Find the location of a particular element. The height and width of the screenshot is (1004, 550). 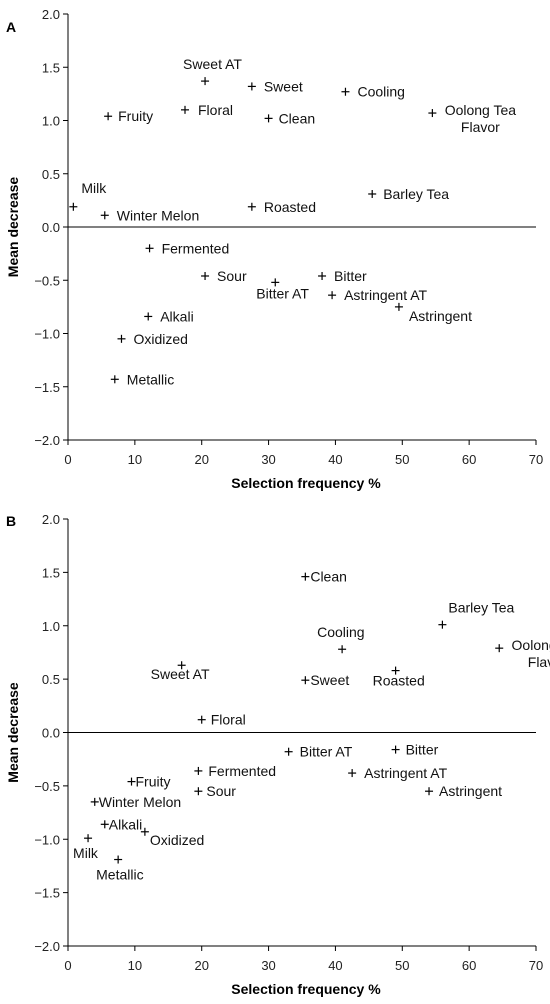

panel-b-label-astringent: Astringent is located at coordinates (470, 791).